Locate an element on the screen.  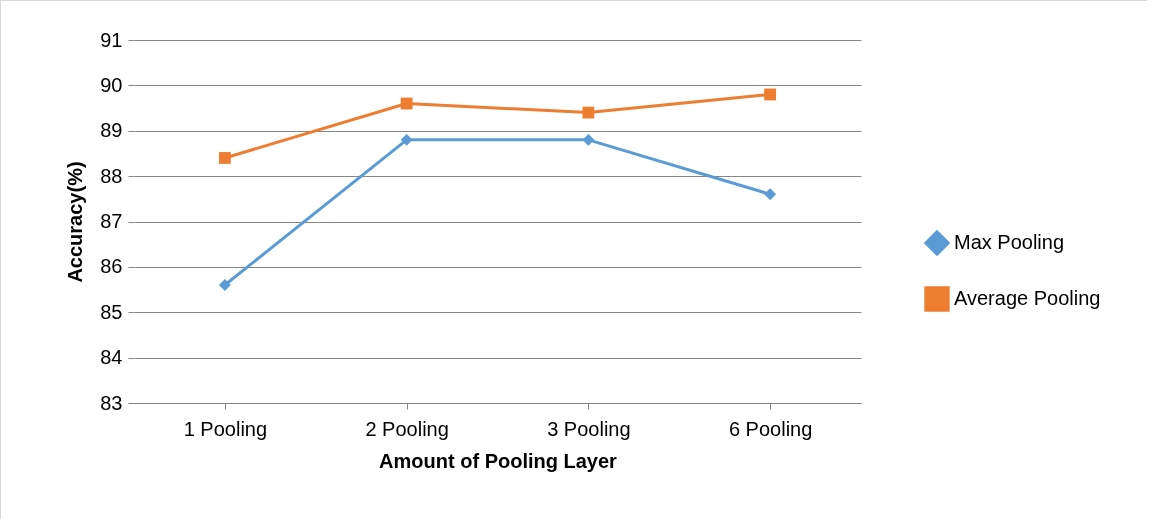
legend-label: Max Pooling is located at coordinates (1009, 242).